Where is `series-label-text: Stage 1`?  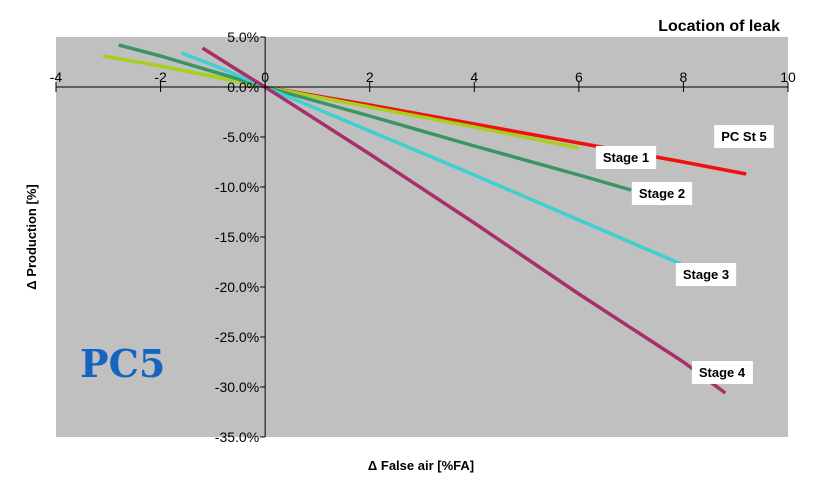
series-label-text: Stage 1 is located at coordinates (626, 157).